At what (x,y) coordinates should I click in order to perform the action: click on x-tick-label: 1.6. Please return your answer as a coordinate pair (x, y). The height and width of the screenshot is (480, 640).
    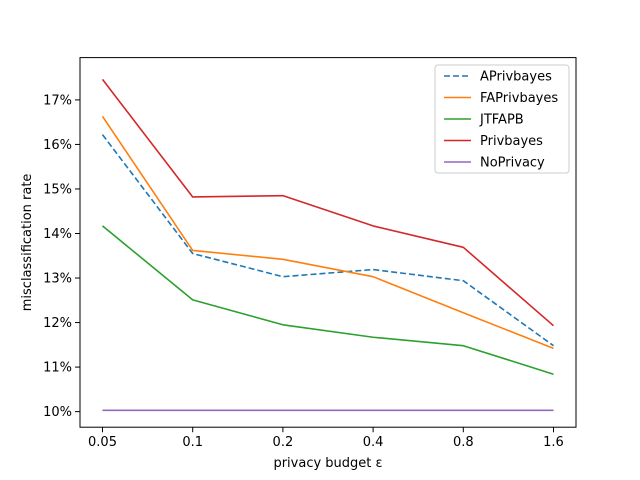
    Looking at the image, I should click on (553, 442).